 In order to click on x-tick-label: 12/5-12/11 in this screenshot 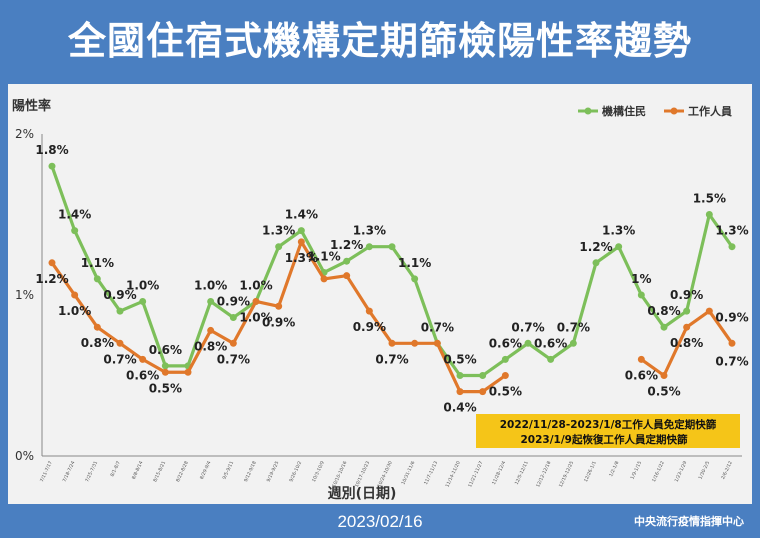, I will do `click(522, 472)`.